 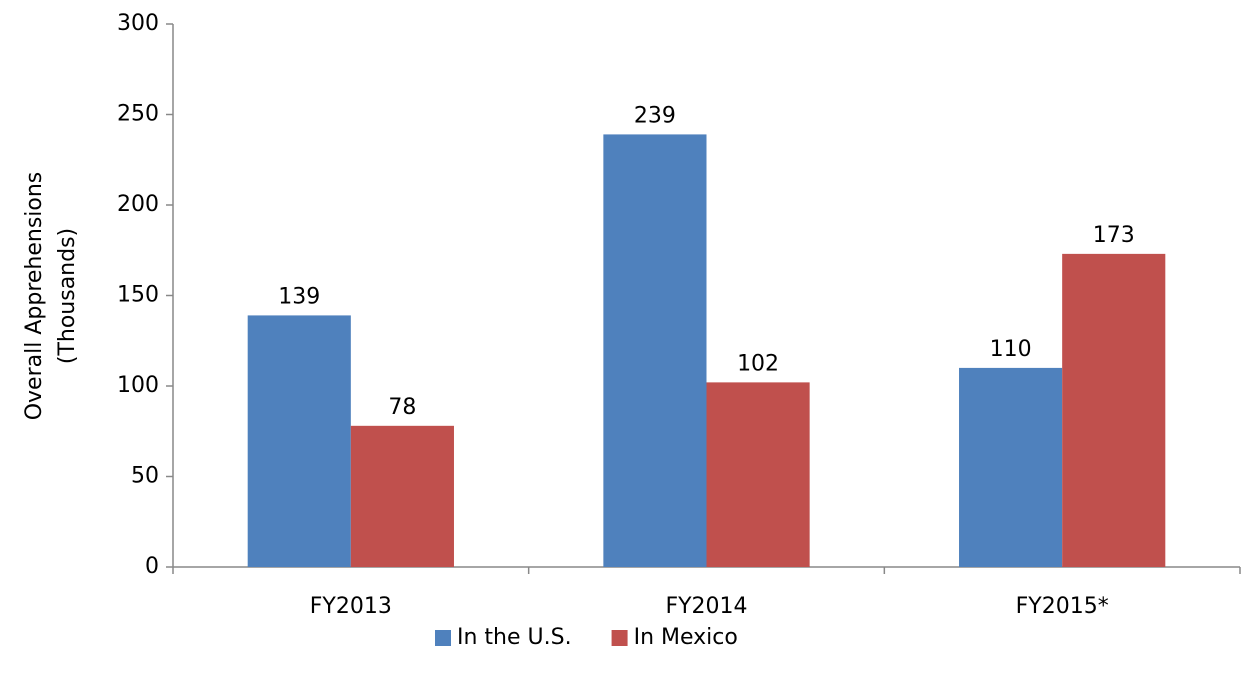 What do you see at coordinates (1011, 349) in the screenshot?
I see `data-label: 110` at bounding box center [1011, 349].